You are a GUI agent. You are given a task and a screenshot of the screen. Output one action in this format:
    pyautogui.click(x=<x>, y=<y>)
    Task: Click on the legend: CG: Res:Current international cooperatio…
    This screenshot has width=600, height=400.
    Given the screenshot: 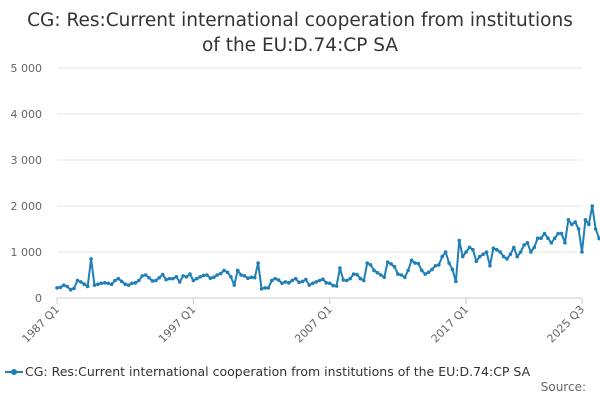 What is the action you would take?
    pyautogui.click(x=300, y=374)
    